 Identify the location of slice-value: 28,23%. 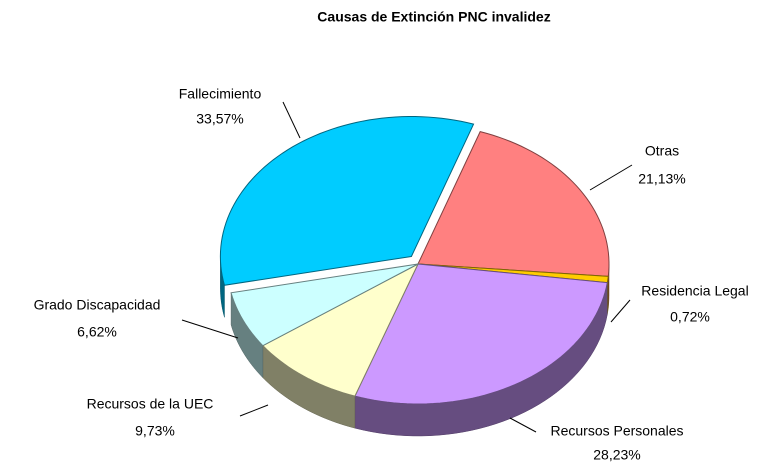
(616, 455).